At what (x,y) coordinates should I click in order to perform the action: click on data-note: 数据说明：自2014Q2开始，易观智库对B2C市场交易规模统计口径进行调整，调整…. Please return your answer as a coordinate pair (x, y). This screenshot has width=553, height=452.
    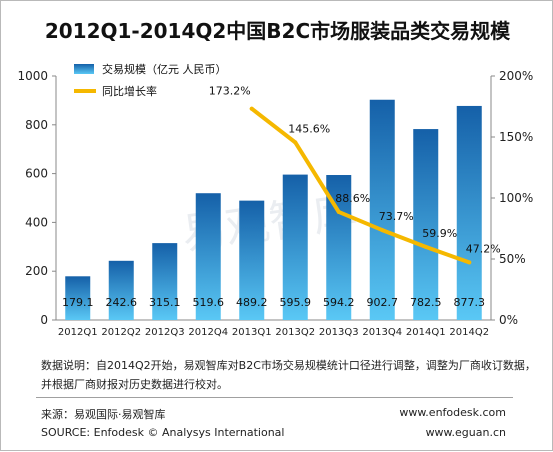
    Looking at the image, I should click on (291, 375).